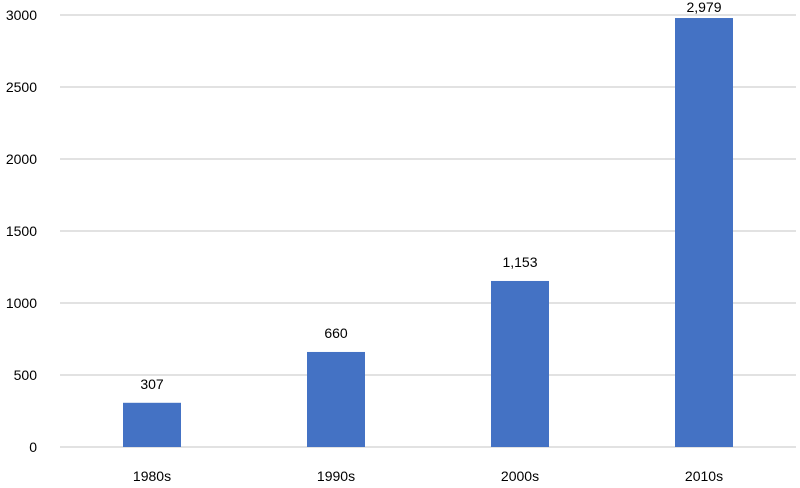 Image resolution: width=800 pixels, height=488 pixels. What do you see at coordinates (336, 333) in the screenshot?
I see `data-label-1990s: 660` at bounding box center [336, 333].